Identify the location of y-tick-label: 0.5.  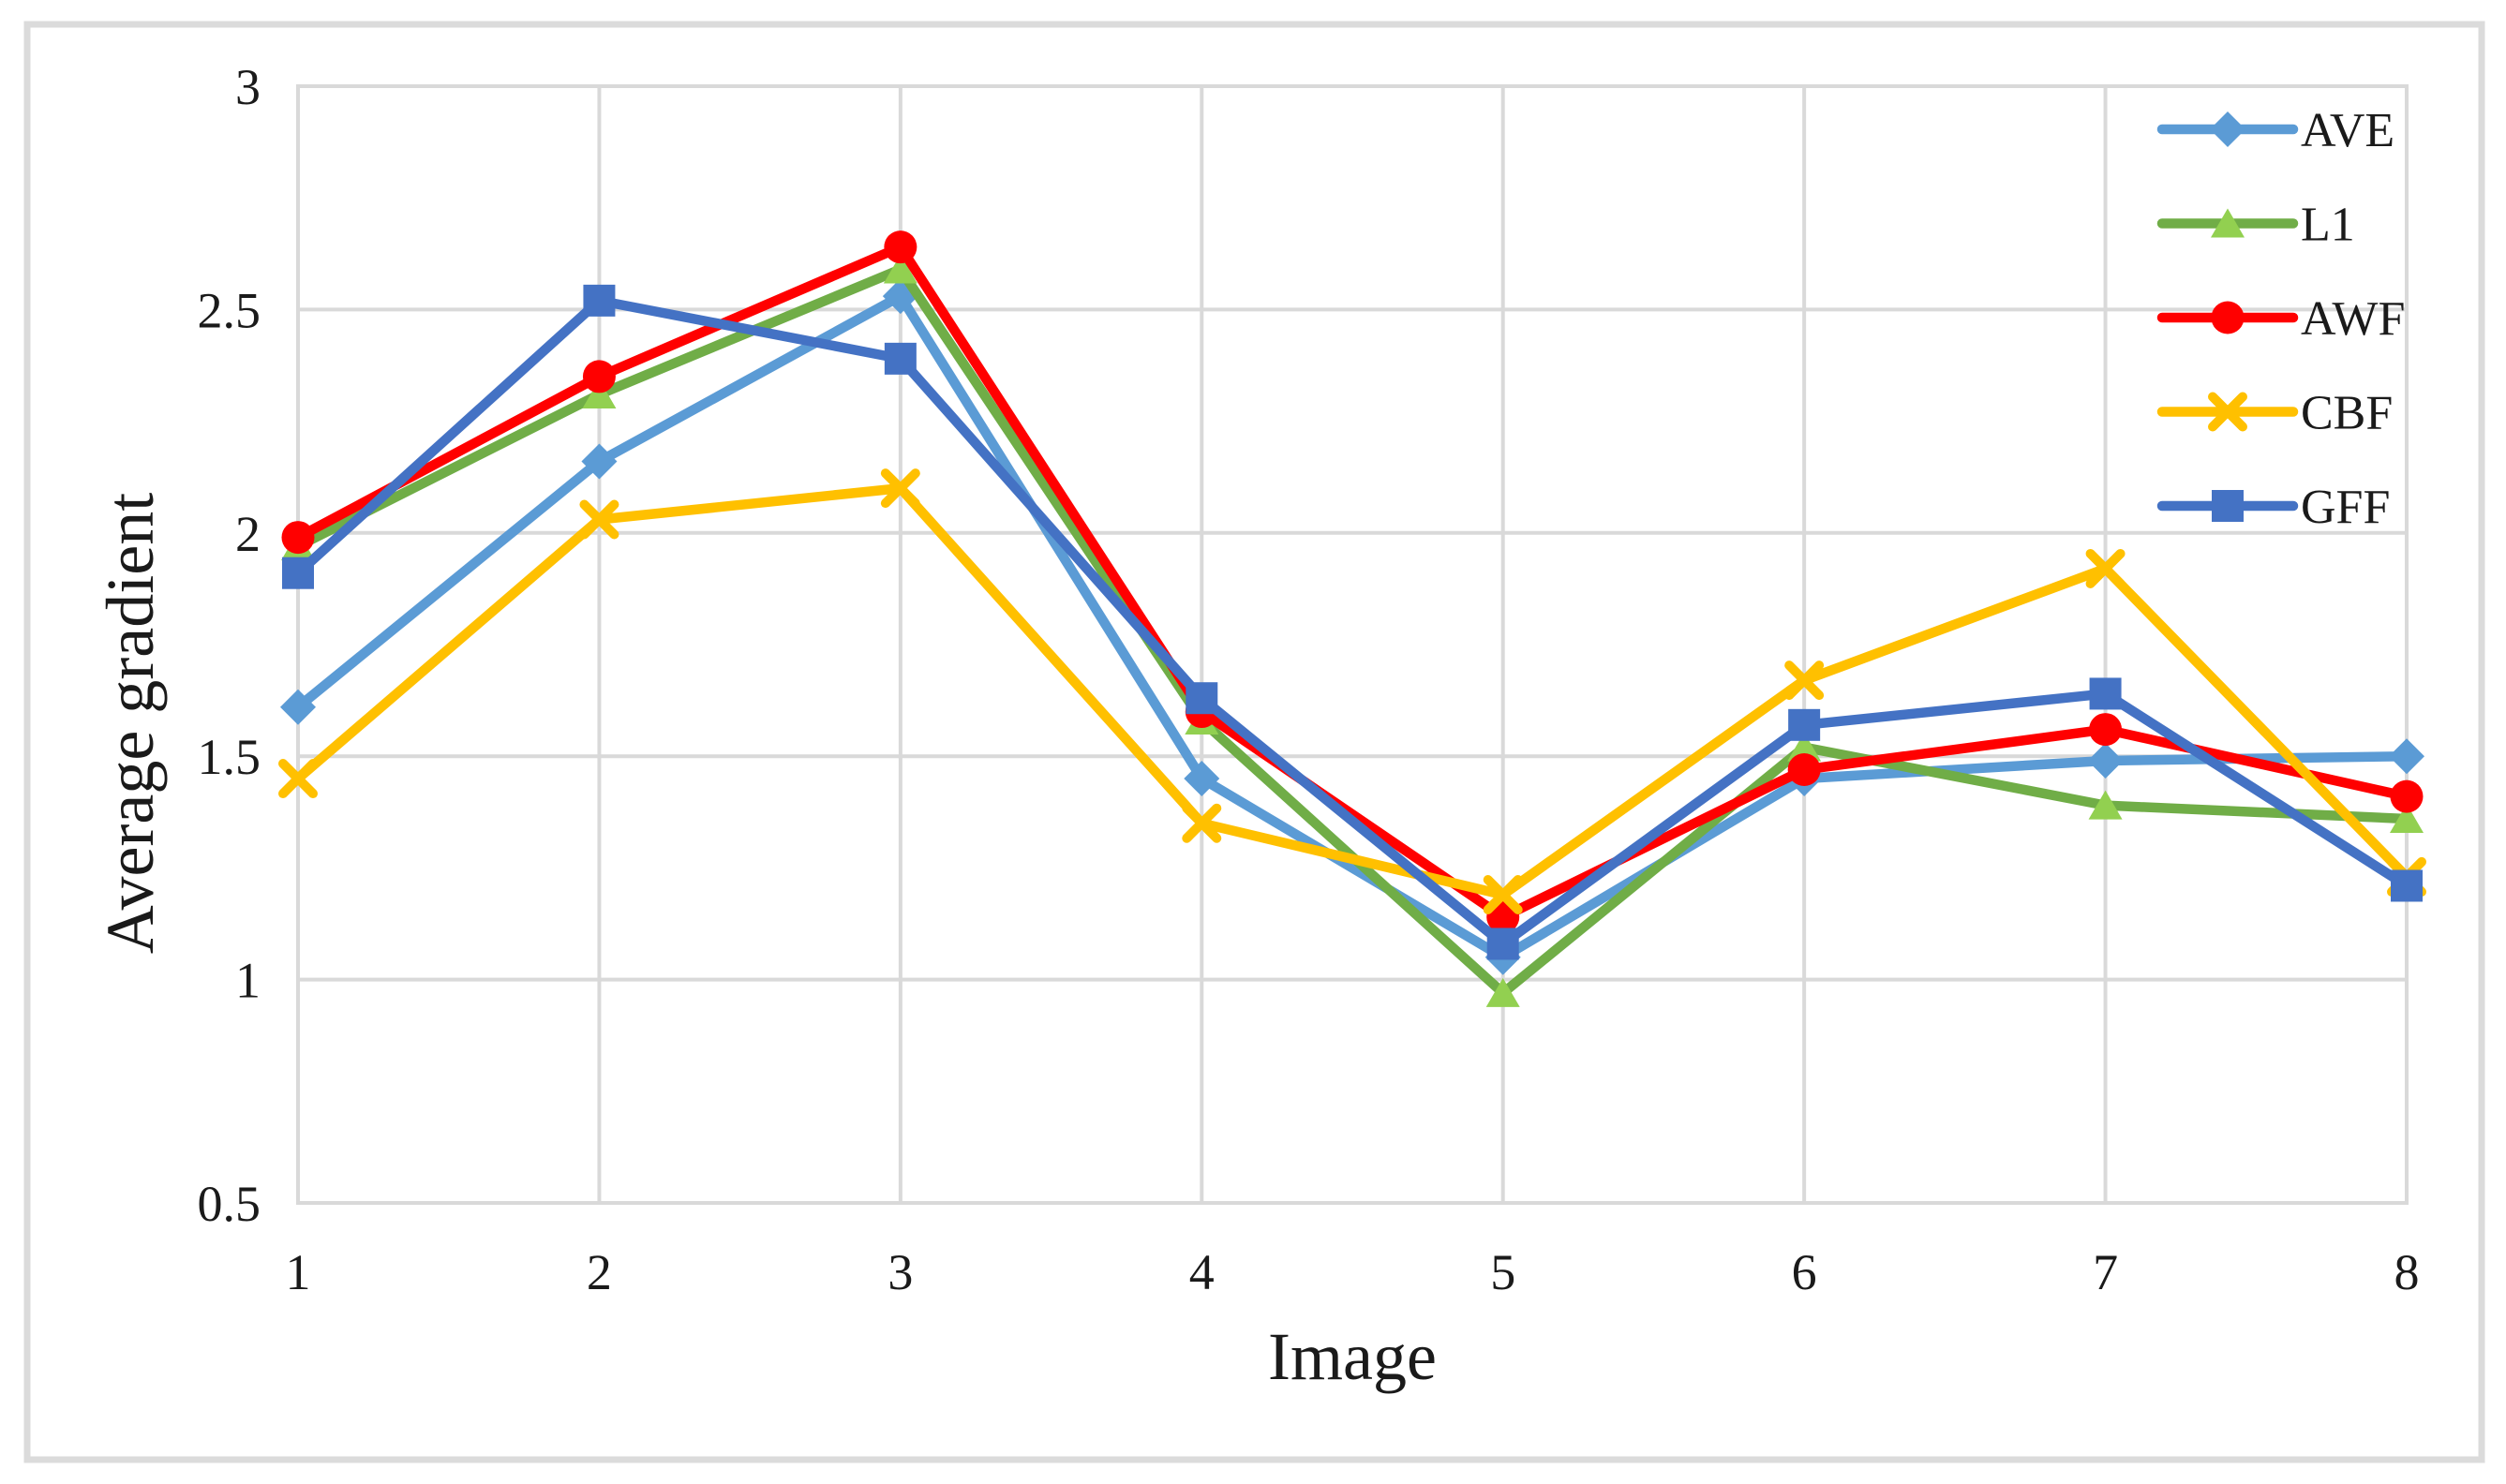
(229, 1204).